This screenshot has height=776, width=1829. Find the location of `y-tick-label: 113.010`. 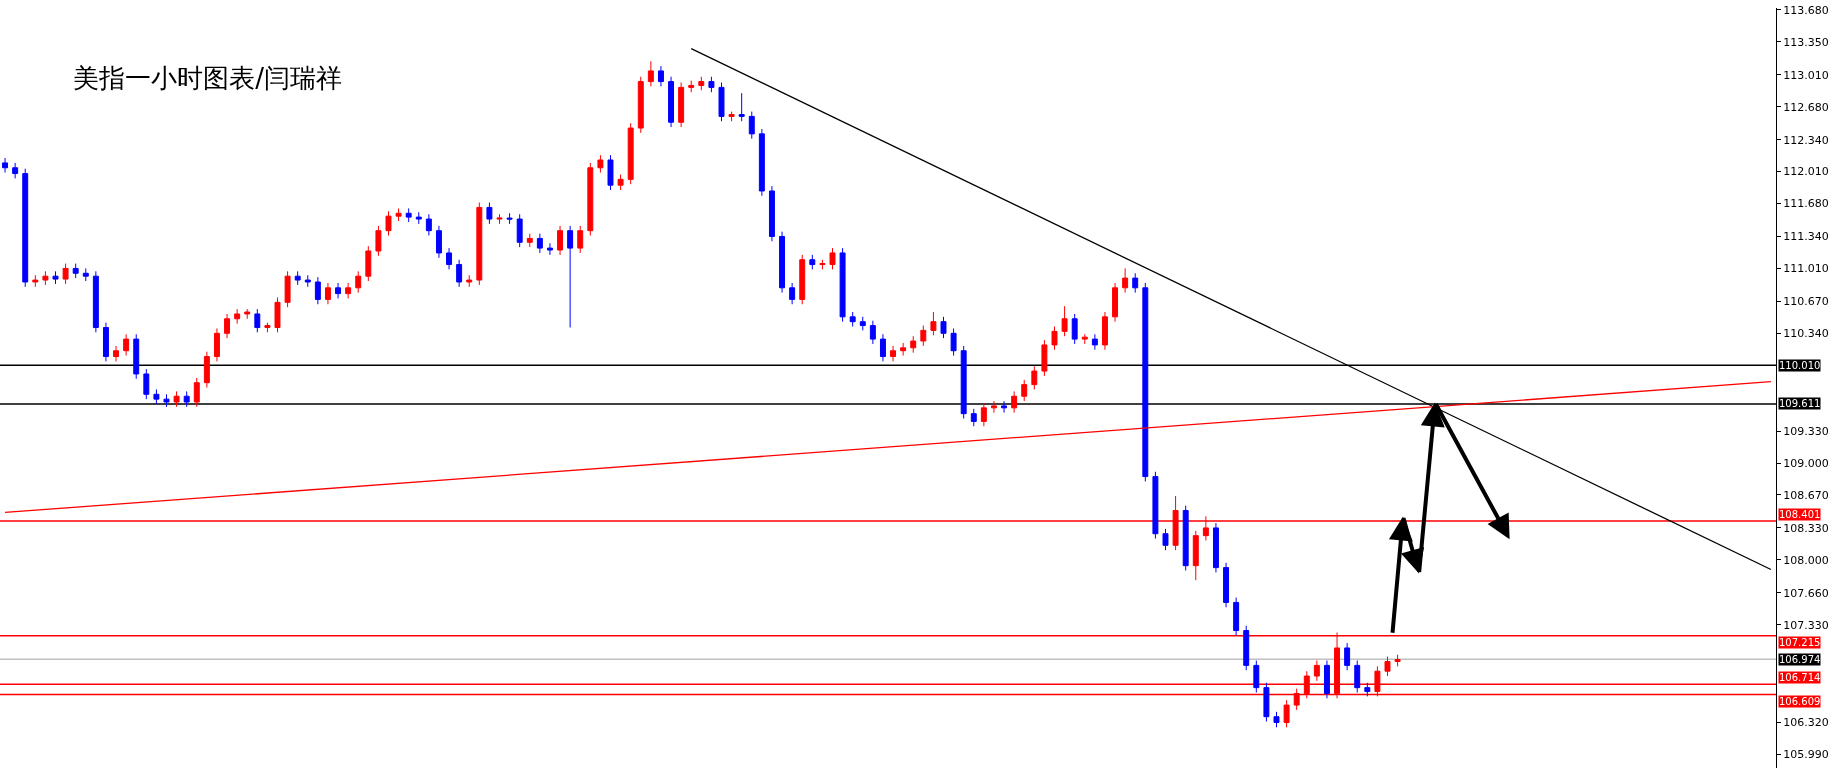

y-tick-label: 113.010 is located at coordinates (1806, 75).